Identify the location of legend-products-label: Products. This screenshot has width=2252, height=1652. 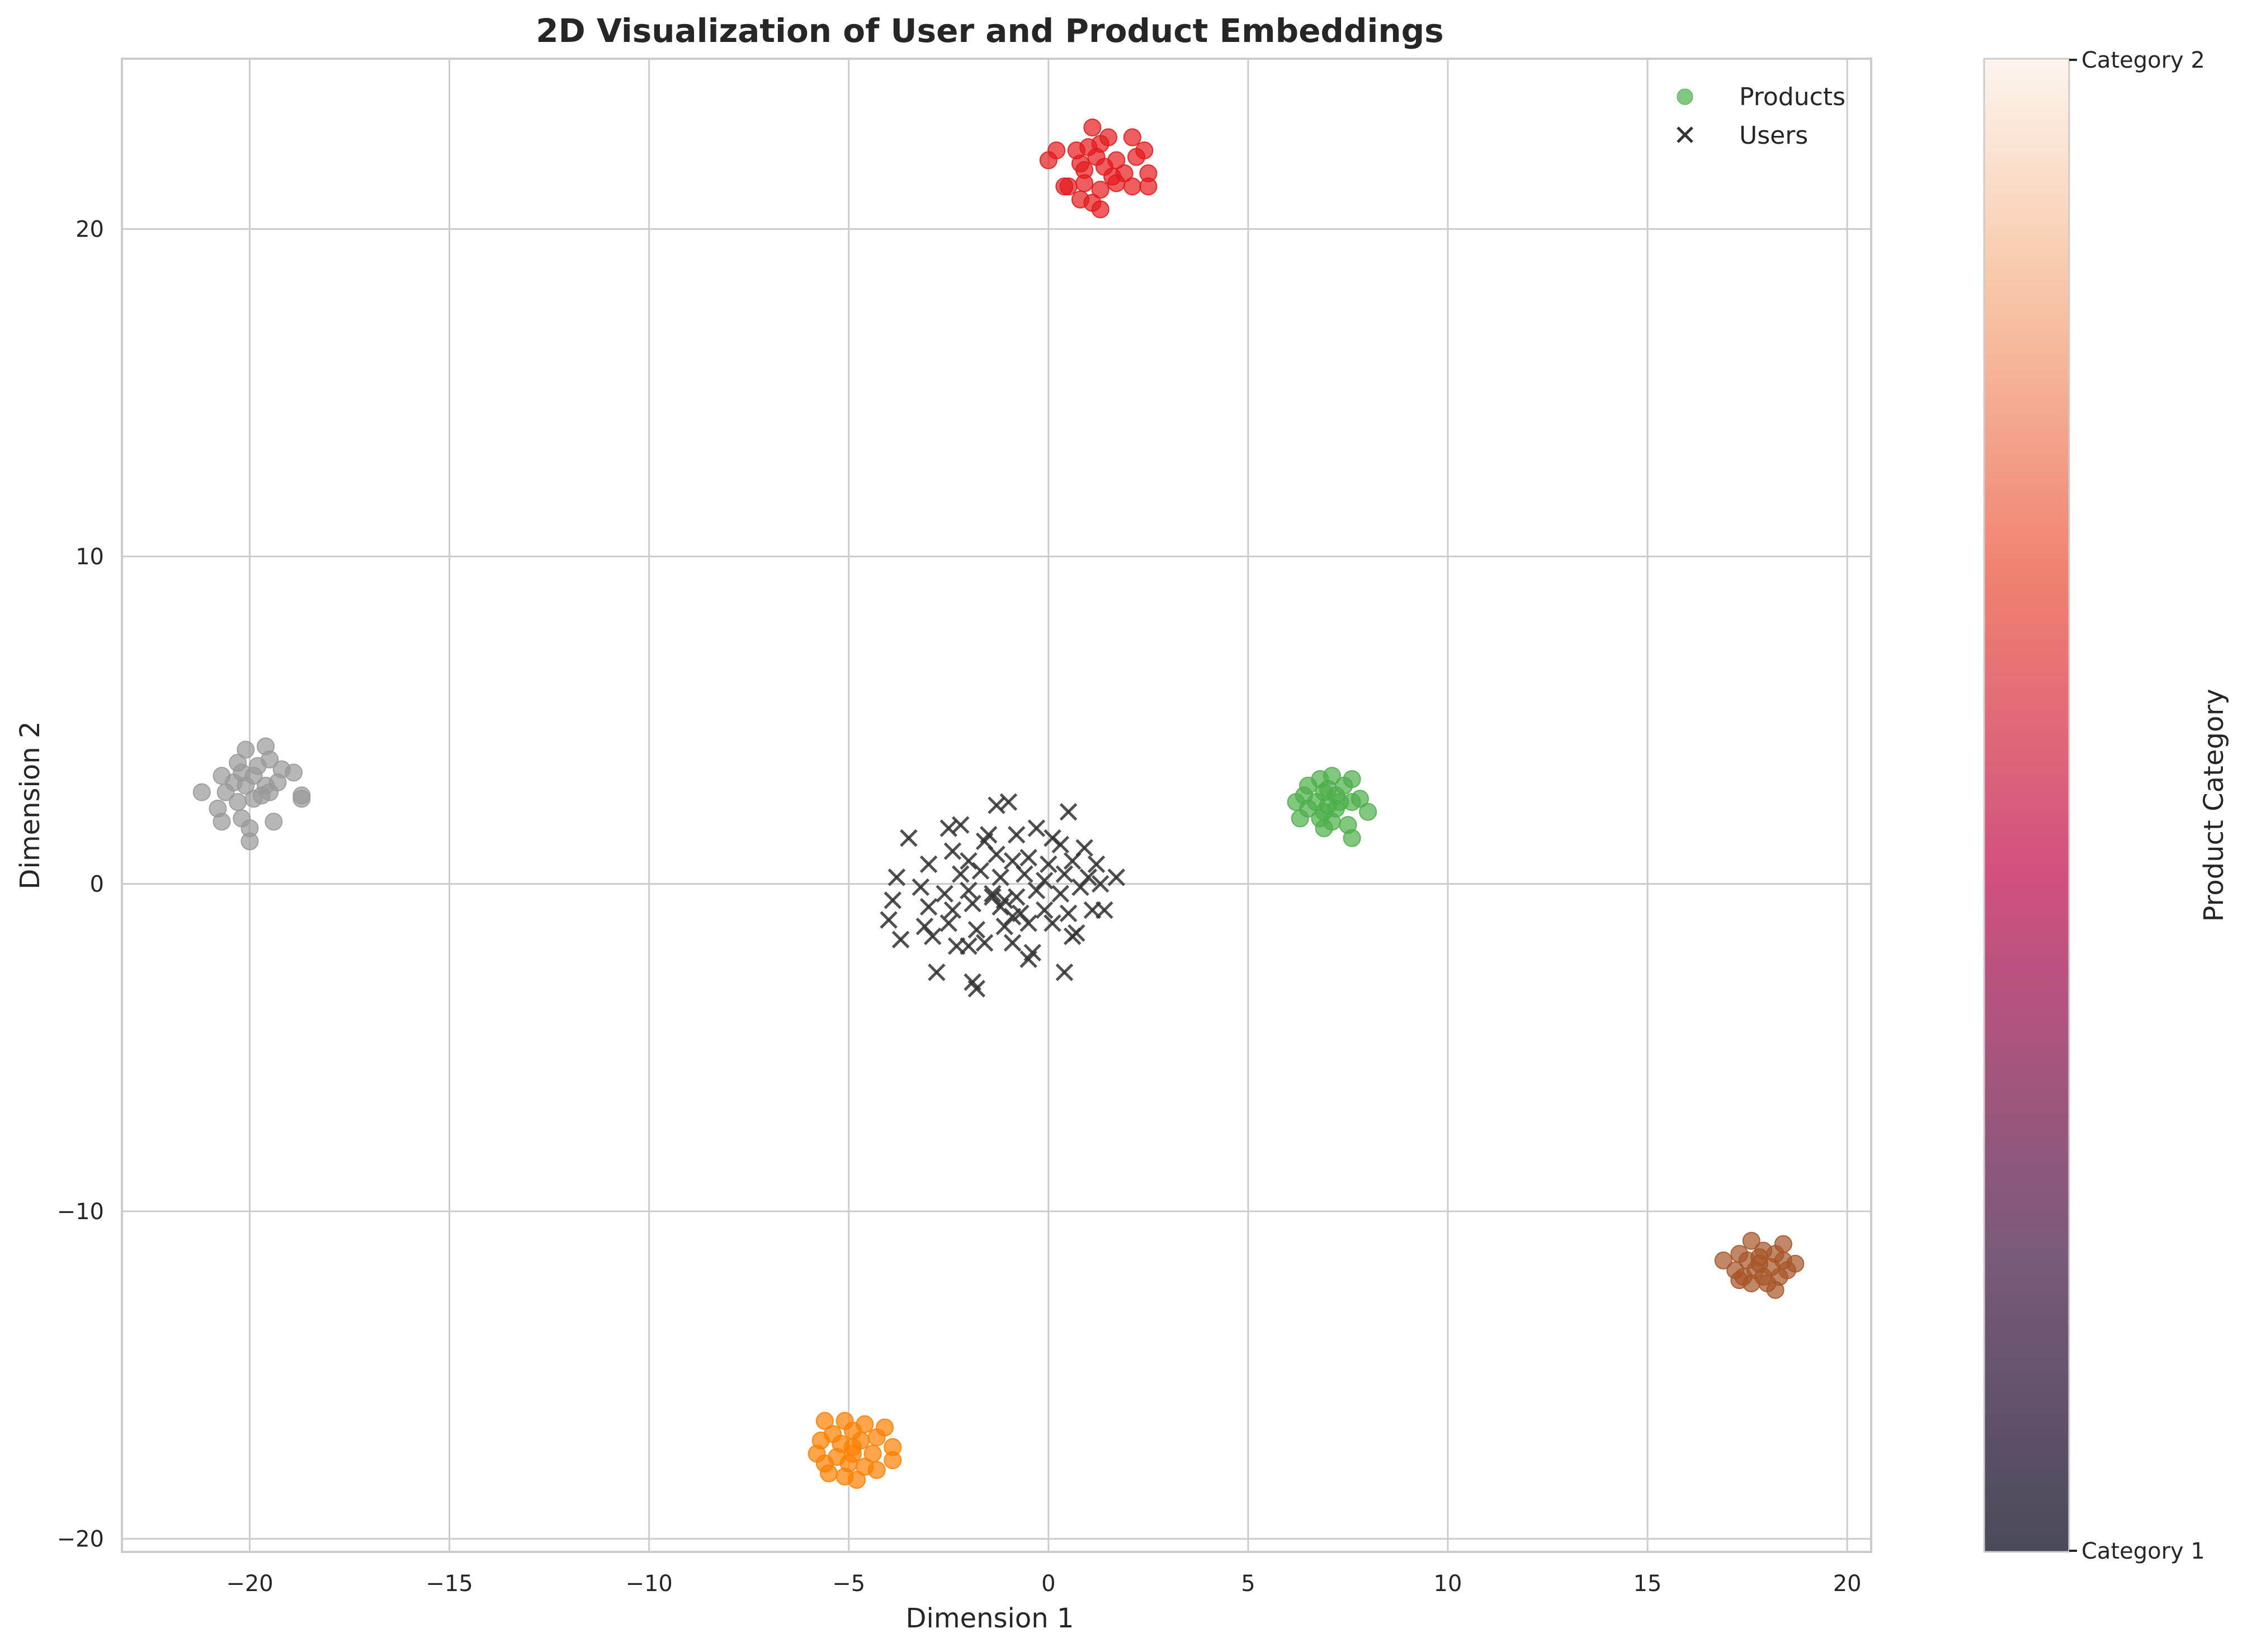
(1792, 97).